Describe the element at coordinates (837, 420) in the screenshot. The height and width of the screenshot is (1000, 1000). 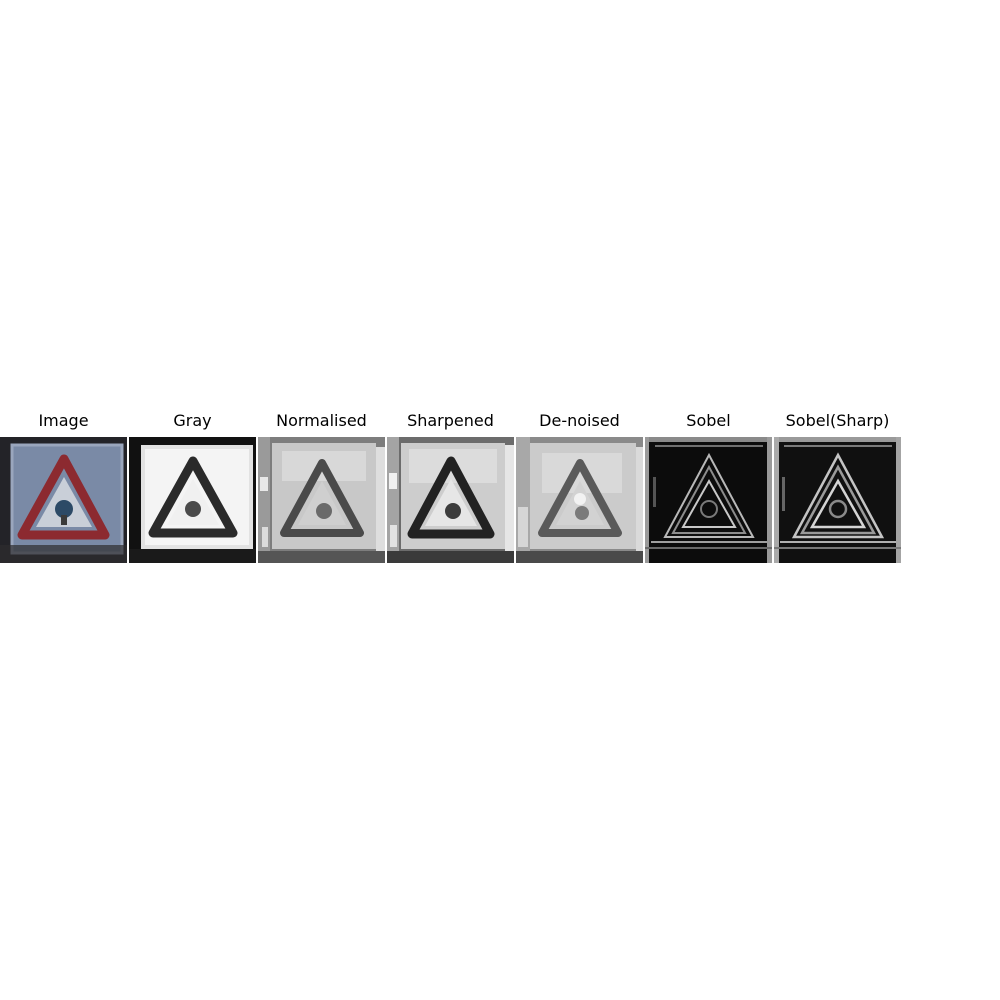
I see `panel-title: Sobel(Sharp)` at that location.